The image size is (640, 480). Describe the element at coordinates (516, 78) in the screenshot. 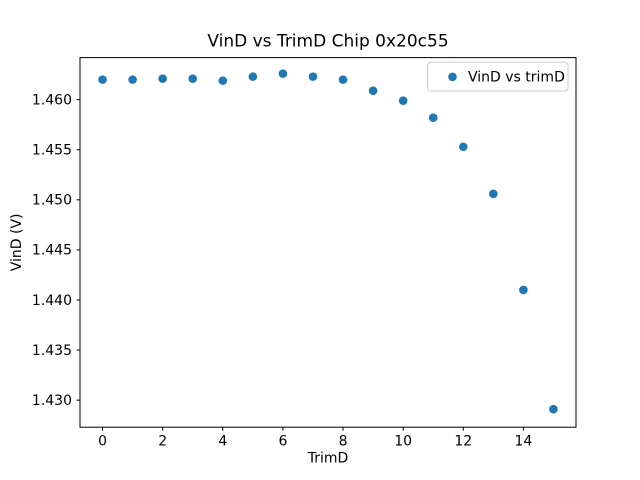

I see `legend-label: VinD vs trimD` at that location.